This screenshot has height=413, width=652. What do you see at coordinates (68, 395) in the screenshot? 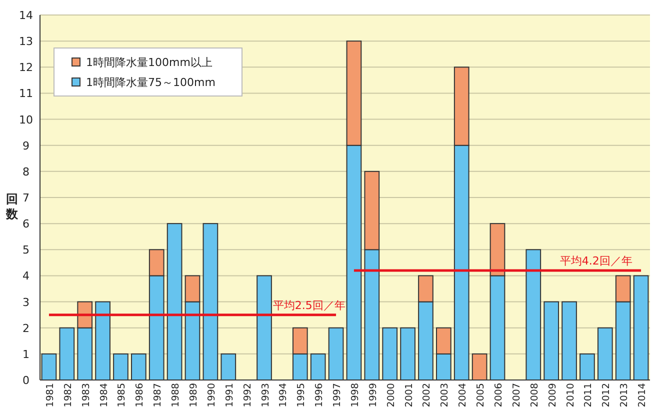
I see `x-tick-label: 1982` at bounding box center [68, 395].